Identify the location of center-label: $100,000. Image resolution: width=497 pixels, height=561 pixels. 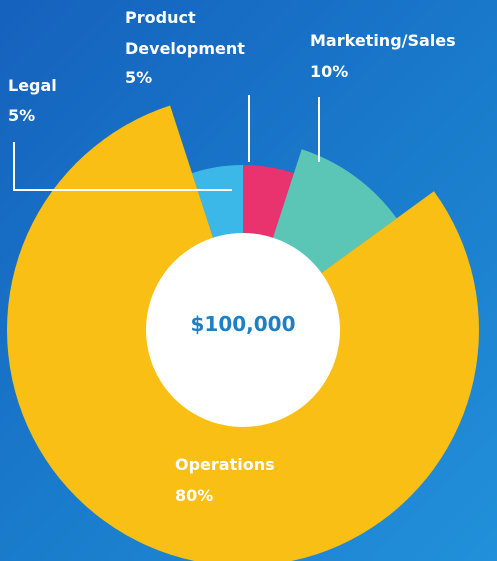
(243, 324).